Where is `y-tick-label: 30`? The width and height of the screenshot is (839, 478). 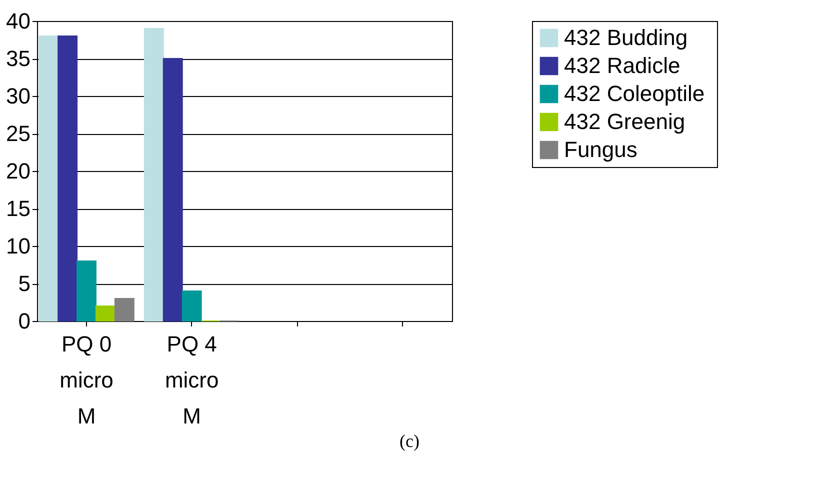 y-tick-label: 30 is located at coordinates (18, 96).